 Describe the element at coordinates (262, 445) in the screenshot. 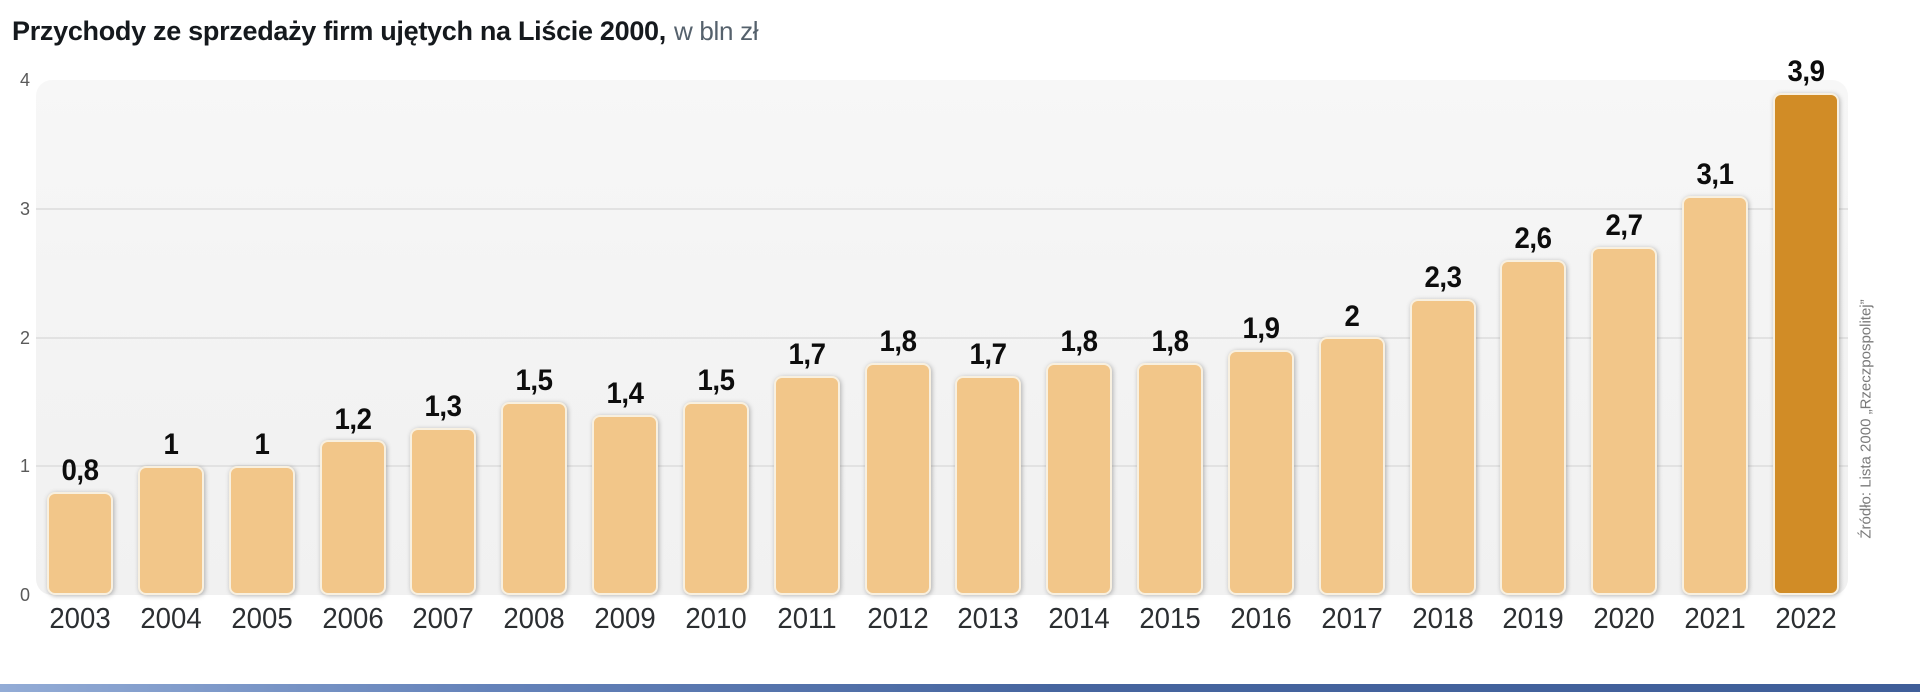

I see `value-label-2005: 1` at that location.